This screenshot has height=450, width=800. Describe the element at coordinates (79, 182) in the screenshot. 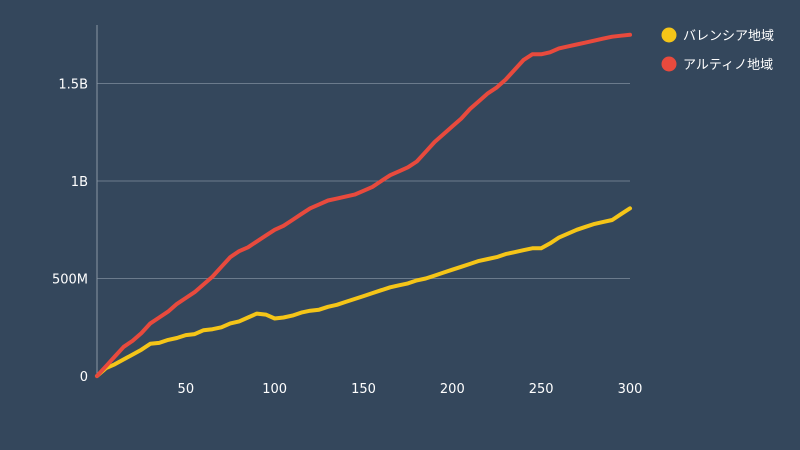

I see `y-tick-label: 1B` at that location.